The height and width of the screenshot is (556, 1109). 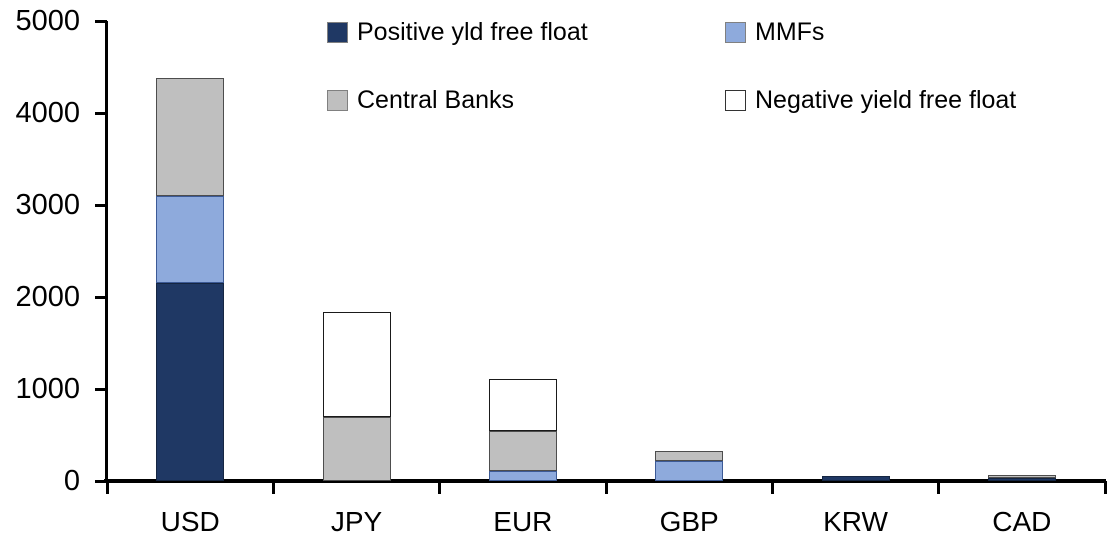 What do you see at coordinates (47, 389) in the screenshot?
I see `y-tick-label: 1000` at bounding box center [47, 389].